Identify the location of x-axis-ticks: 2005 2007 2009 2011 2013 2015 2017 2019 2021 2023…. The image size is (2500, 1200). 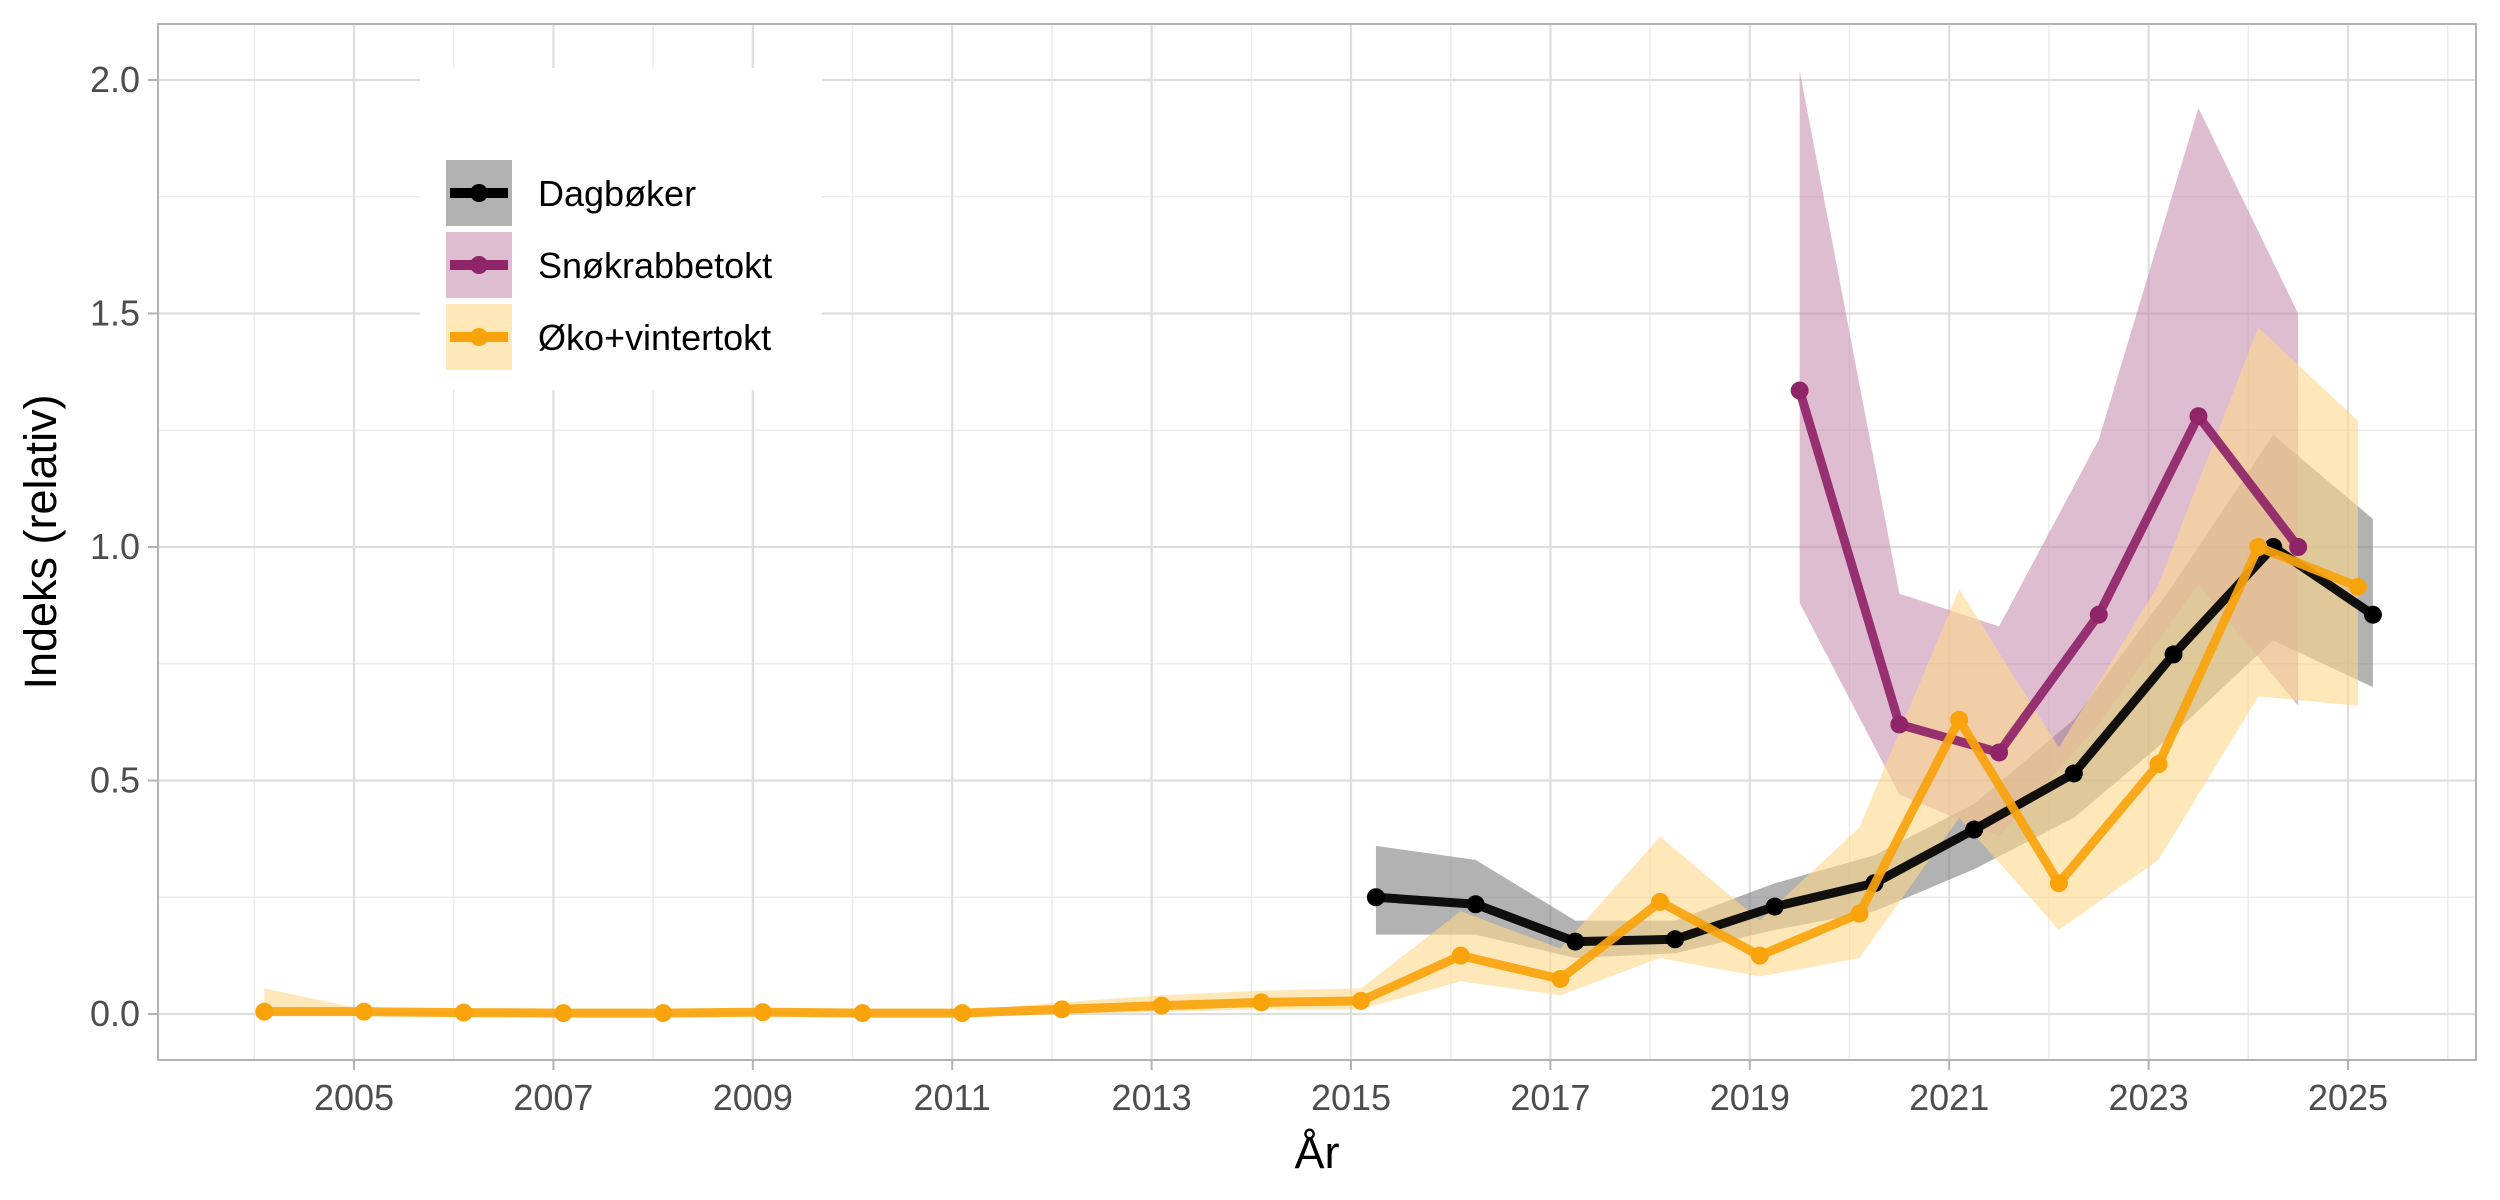
(1351, 1089).